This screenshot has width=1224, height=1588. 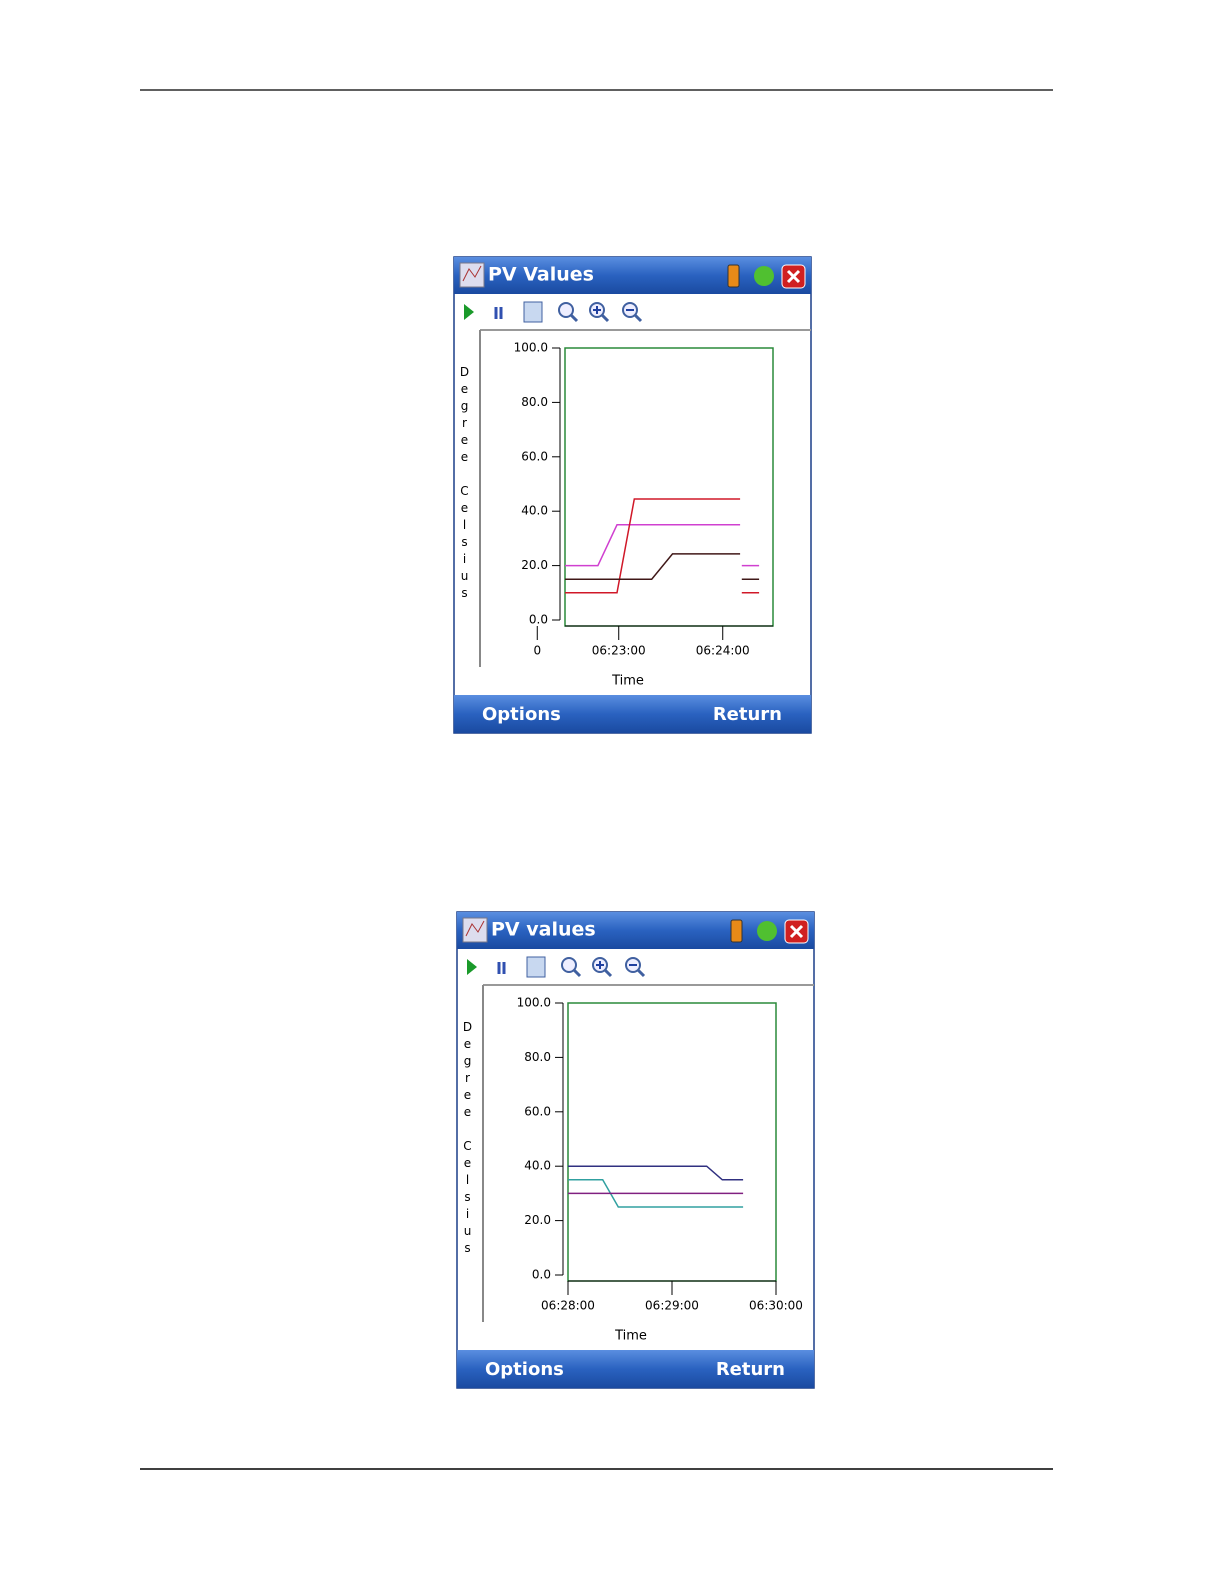 What do you see at coordinates (776, 1306) in the screenshot?
I see `x-tick-label: 06:30:00` at bounding box center [776, 1306].